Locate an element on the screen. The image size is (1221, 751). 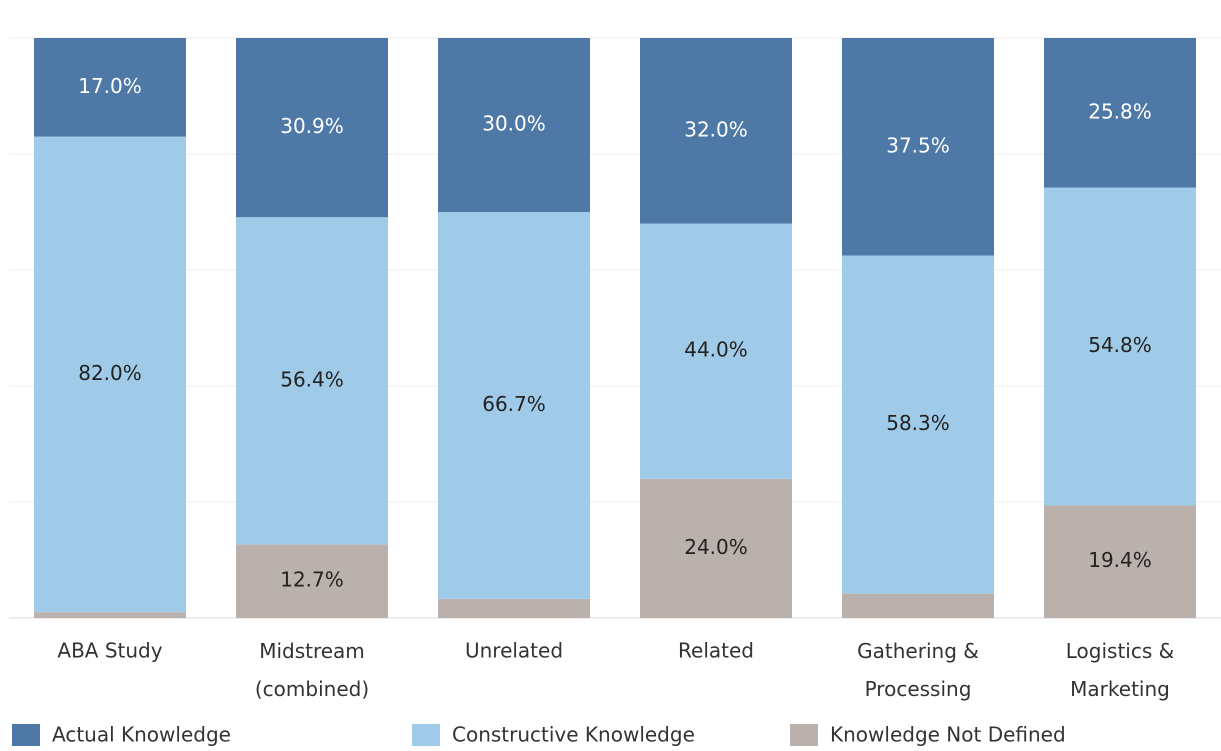
legend-item: Constructive Knowledge is located at coordinates (553, 735).